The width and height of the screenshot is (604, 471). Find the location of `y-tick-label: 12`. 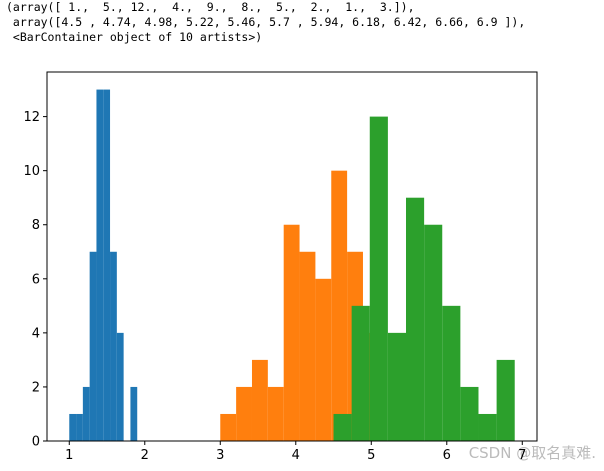

y-tick-label: 12 is located at coordinates (31, 117).